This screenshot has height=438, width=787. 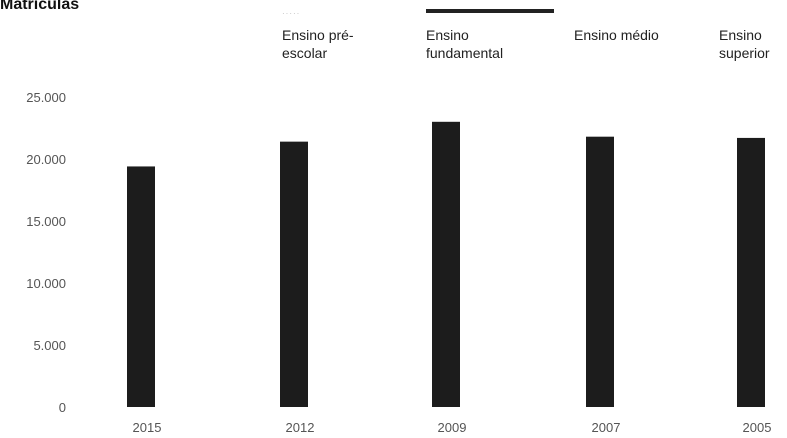 I want to click on bar-2012, so click(x=294, y=274).